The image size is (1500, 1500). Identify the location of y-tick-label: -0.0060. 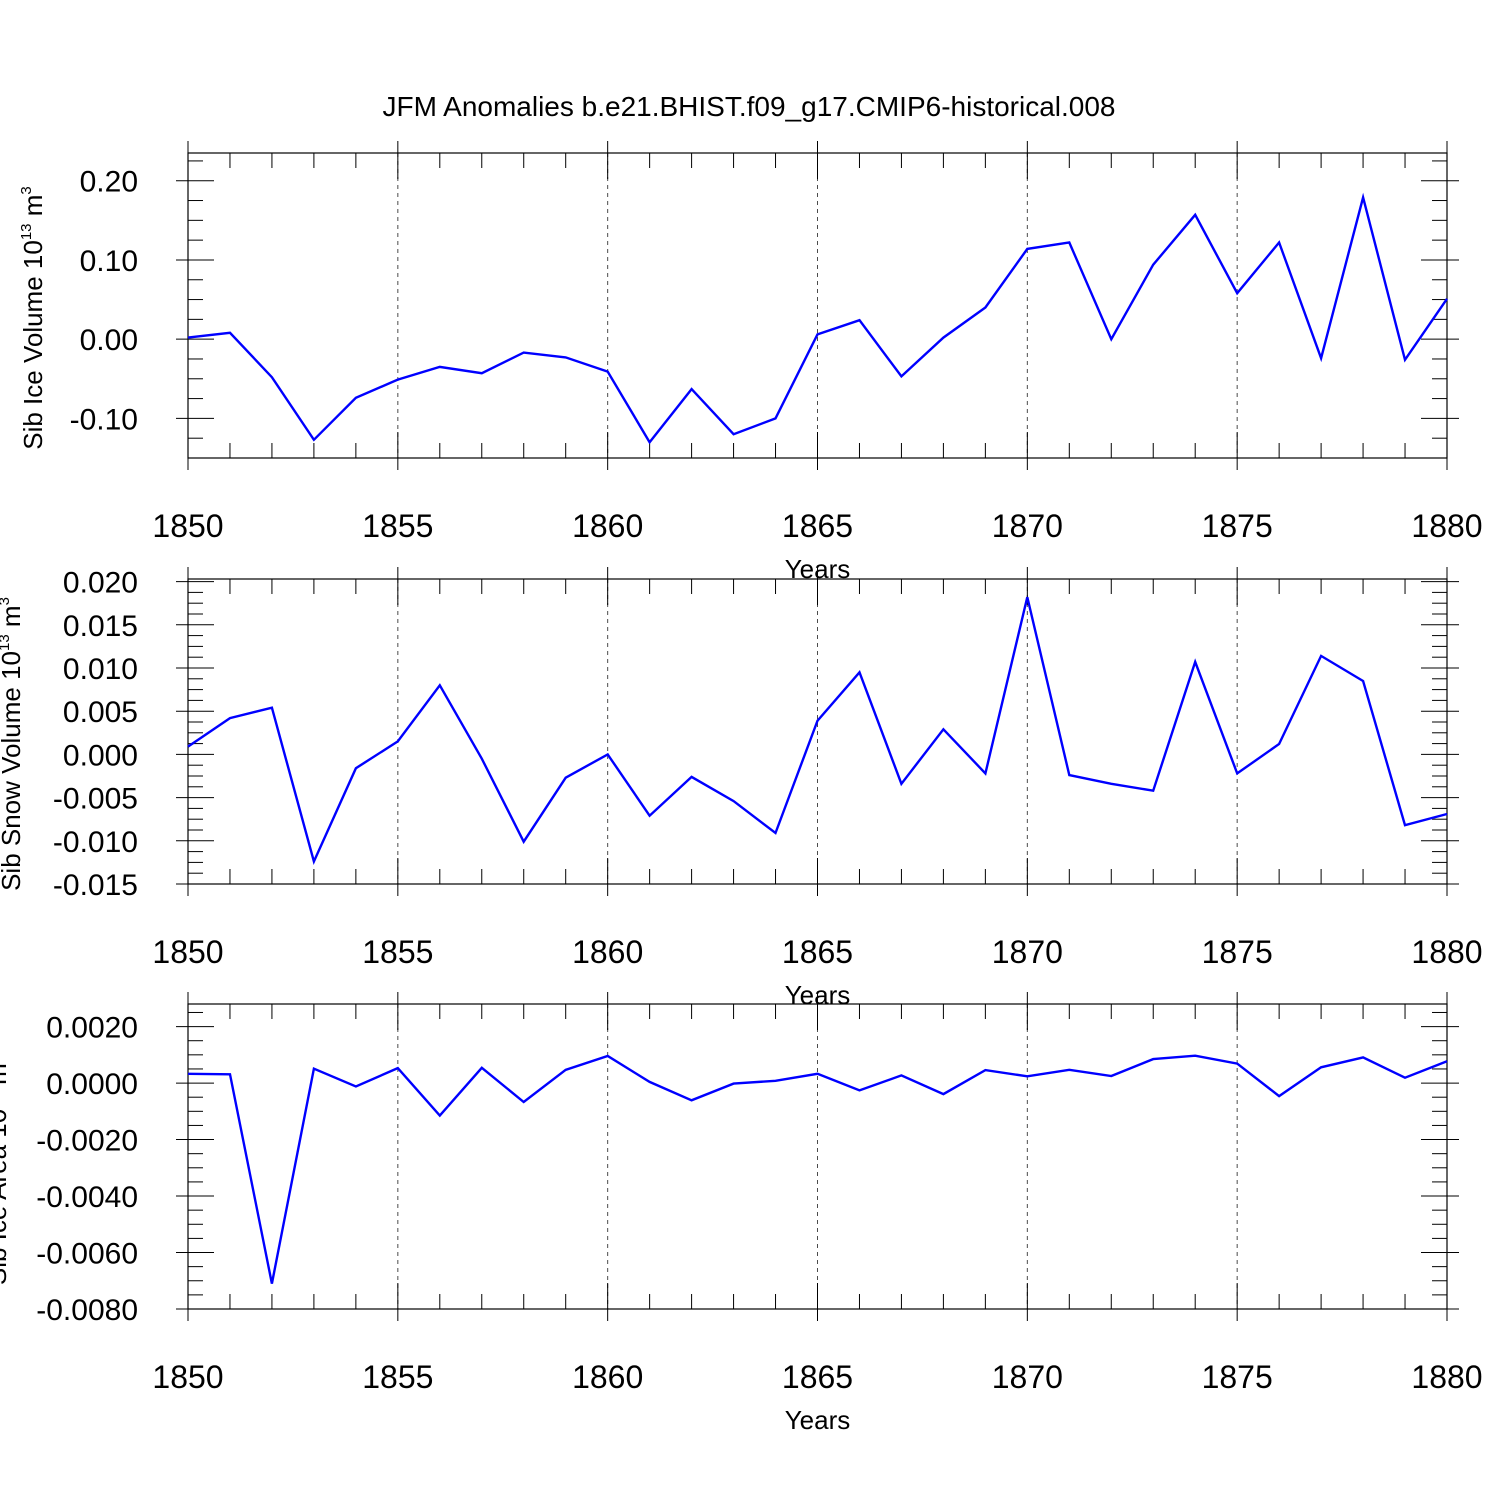
(87, 1254).